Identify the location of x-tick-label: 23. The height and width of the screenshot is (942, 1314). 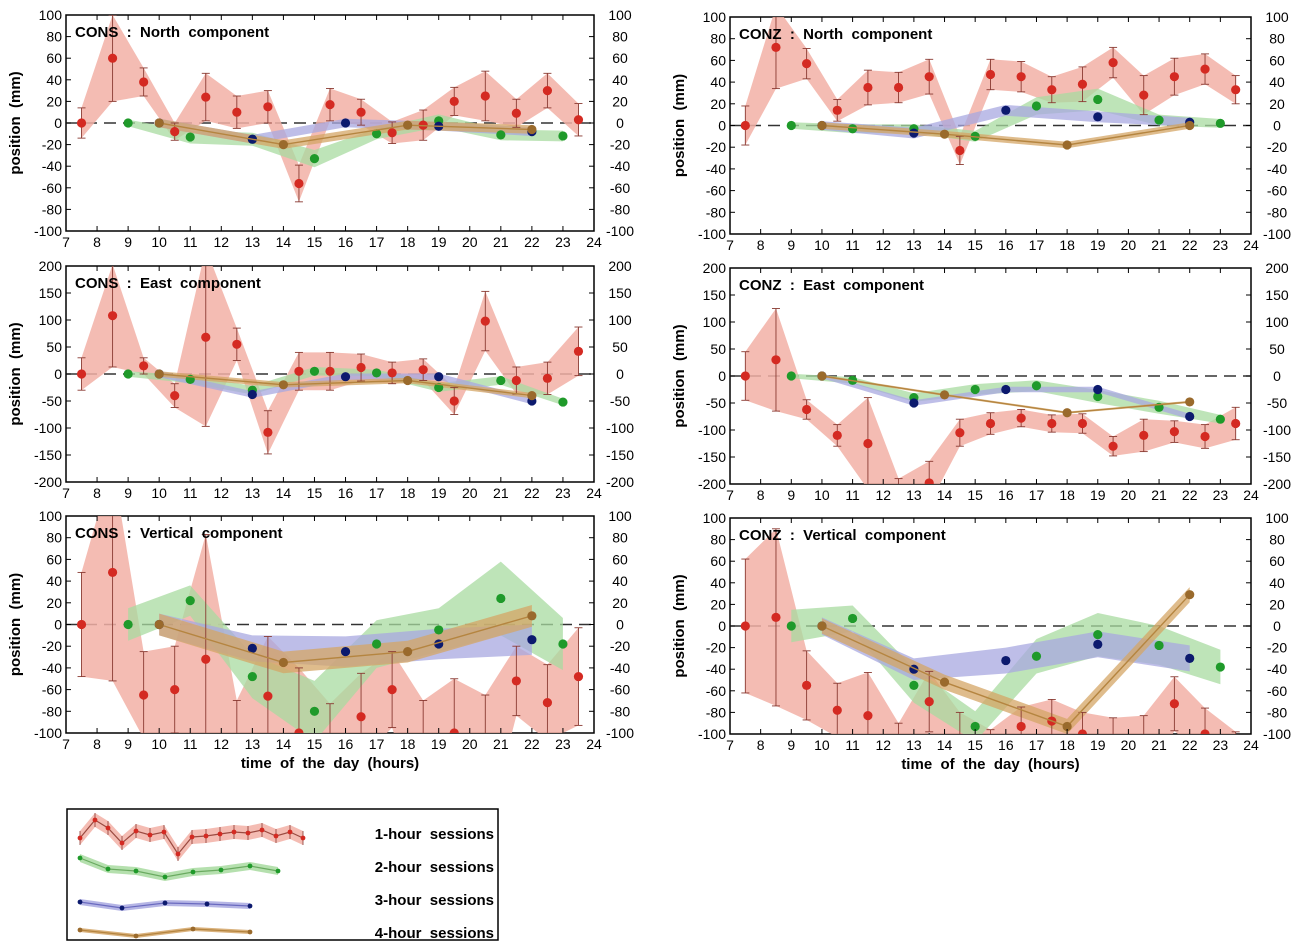
(563, 744).